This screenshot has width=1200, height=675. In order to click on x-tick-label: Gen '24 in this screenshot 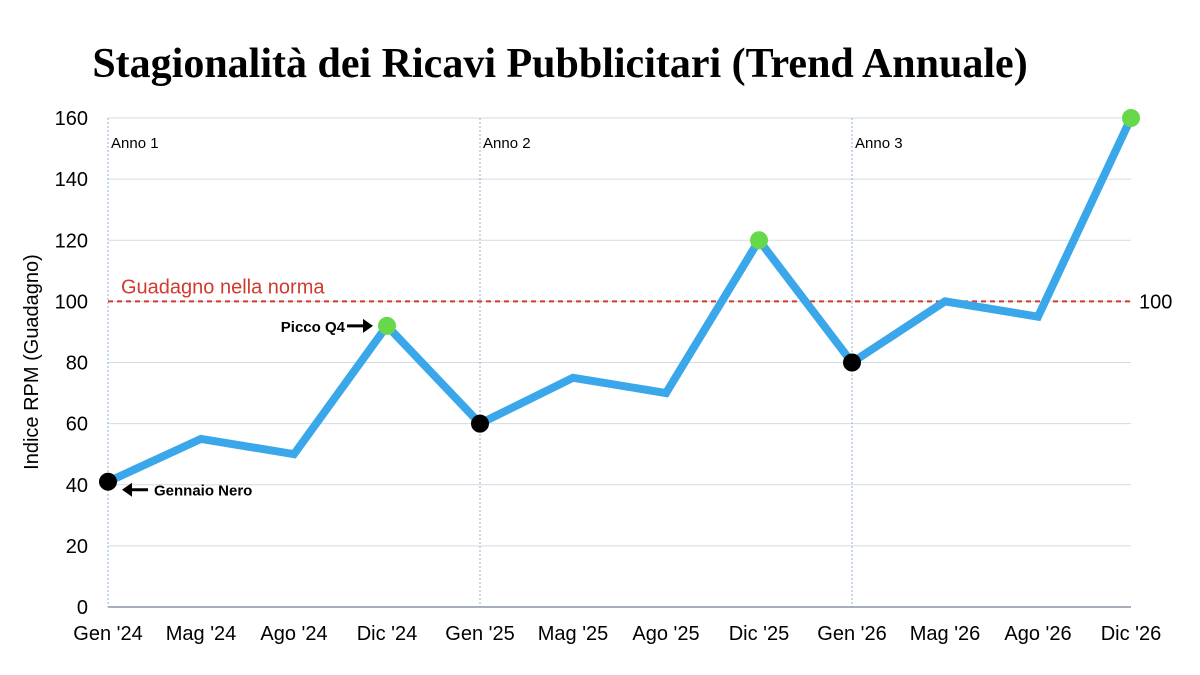, I will do `click(107, 634)`.